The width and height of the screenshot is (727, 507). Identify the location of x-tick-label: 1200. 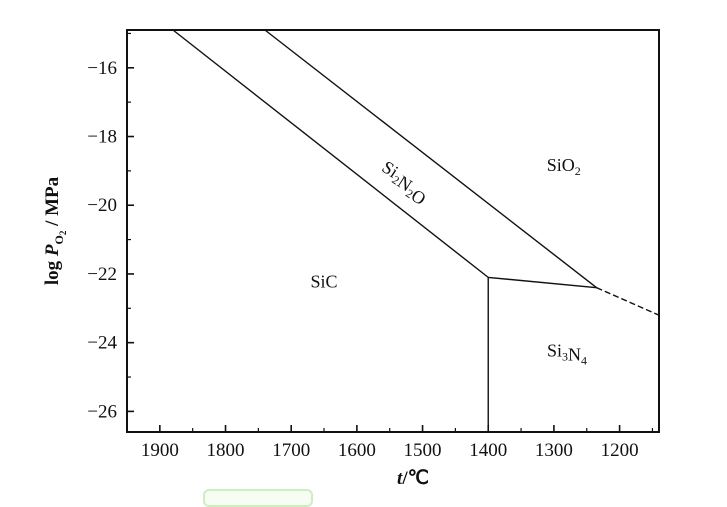
(620, 450).